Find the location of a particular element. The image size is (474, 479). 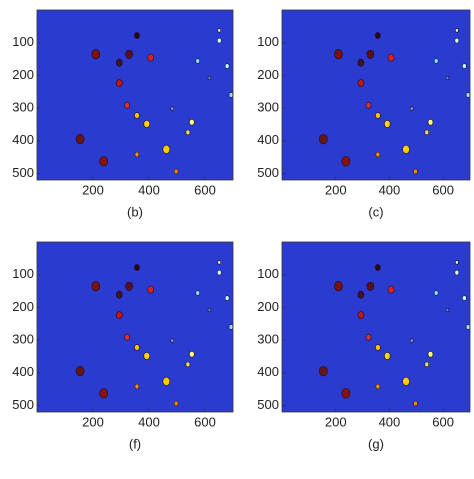

panel-caption: (f) is located at coordinates (135, 443).